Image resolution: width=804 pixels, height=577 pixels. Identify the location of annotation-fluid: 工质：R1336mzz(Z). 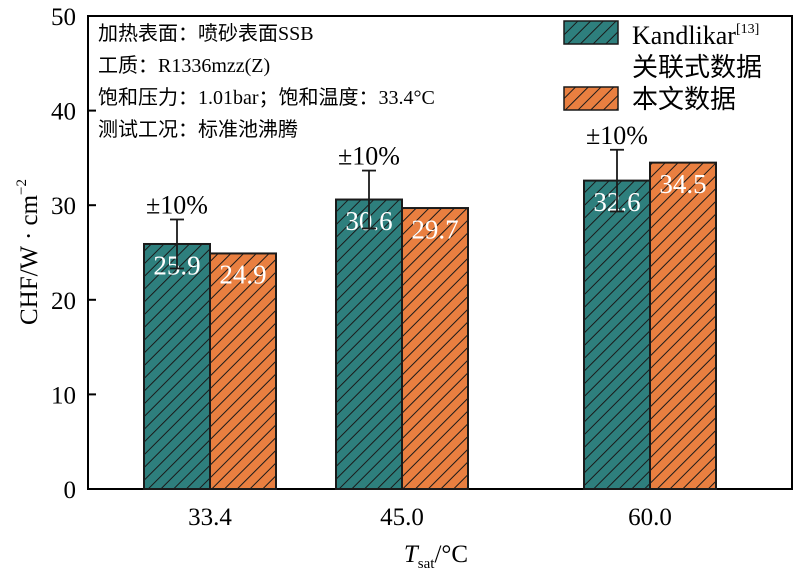
(184, 65).